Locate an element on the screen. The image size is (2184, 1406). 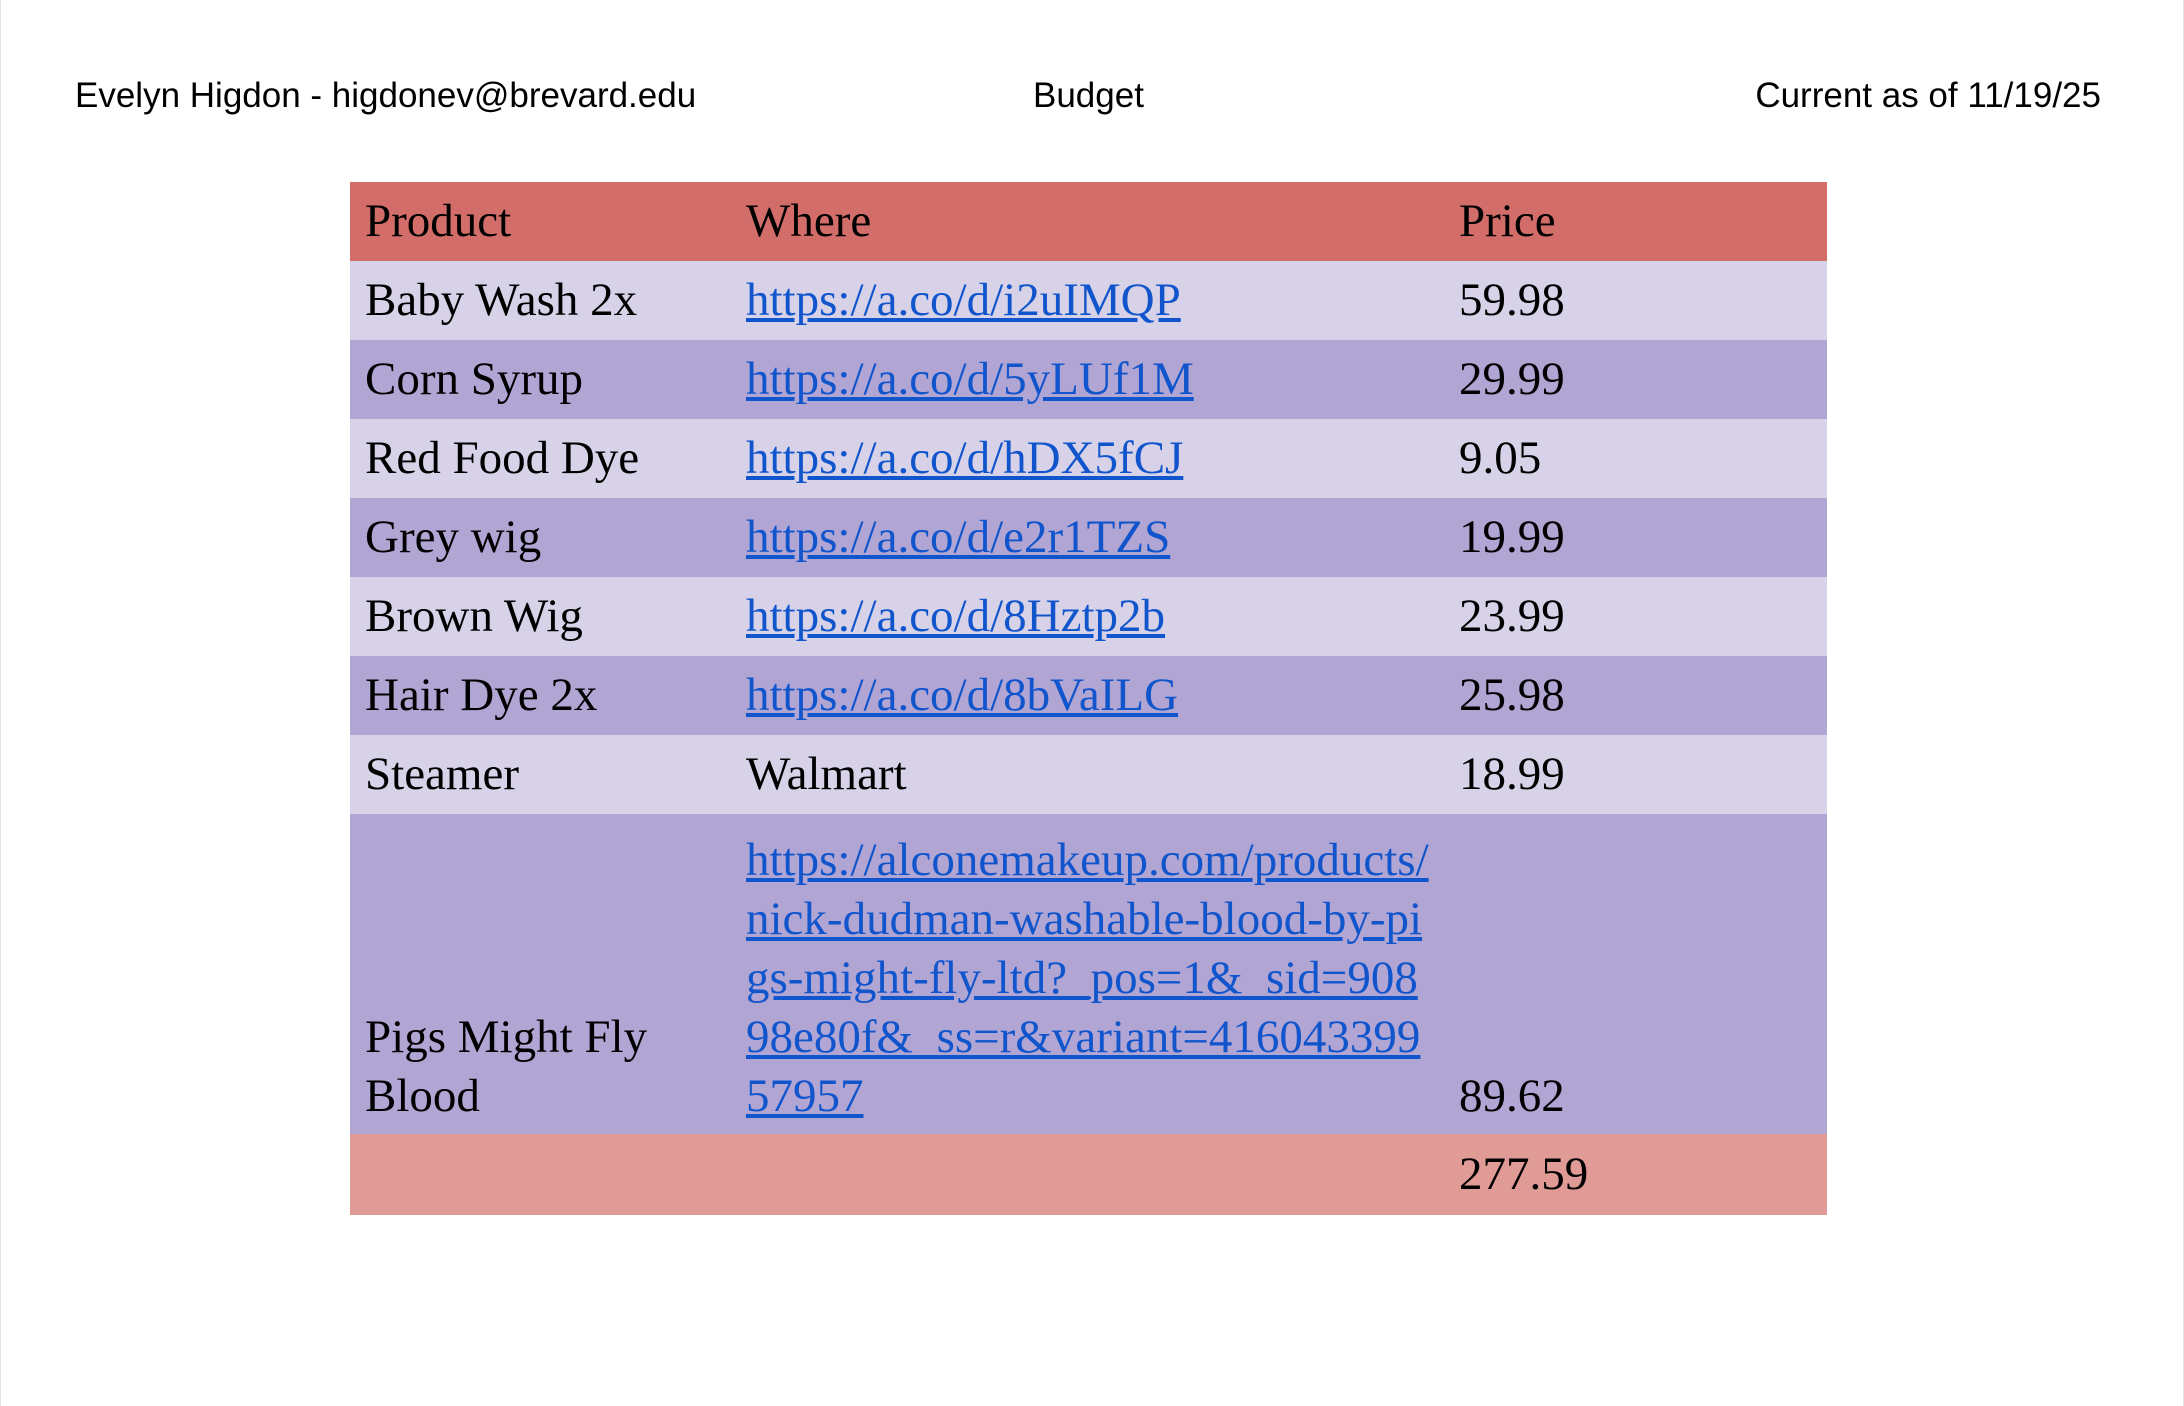
where-cell: Walmart is located at coordinates (1087, 774).